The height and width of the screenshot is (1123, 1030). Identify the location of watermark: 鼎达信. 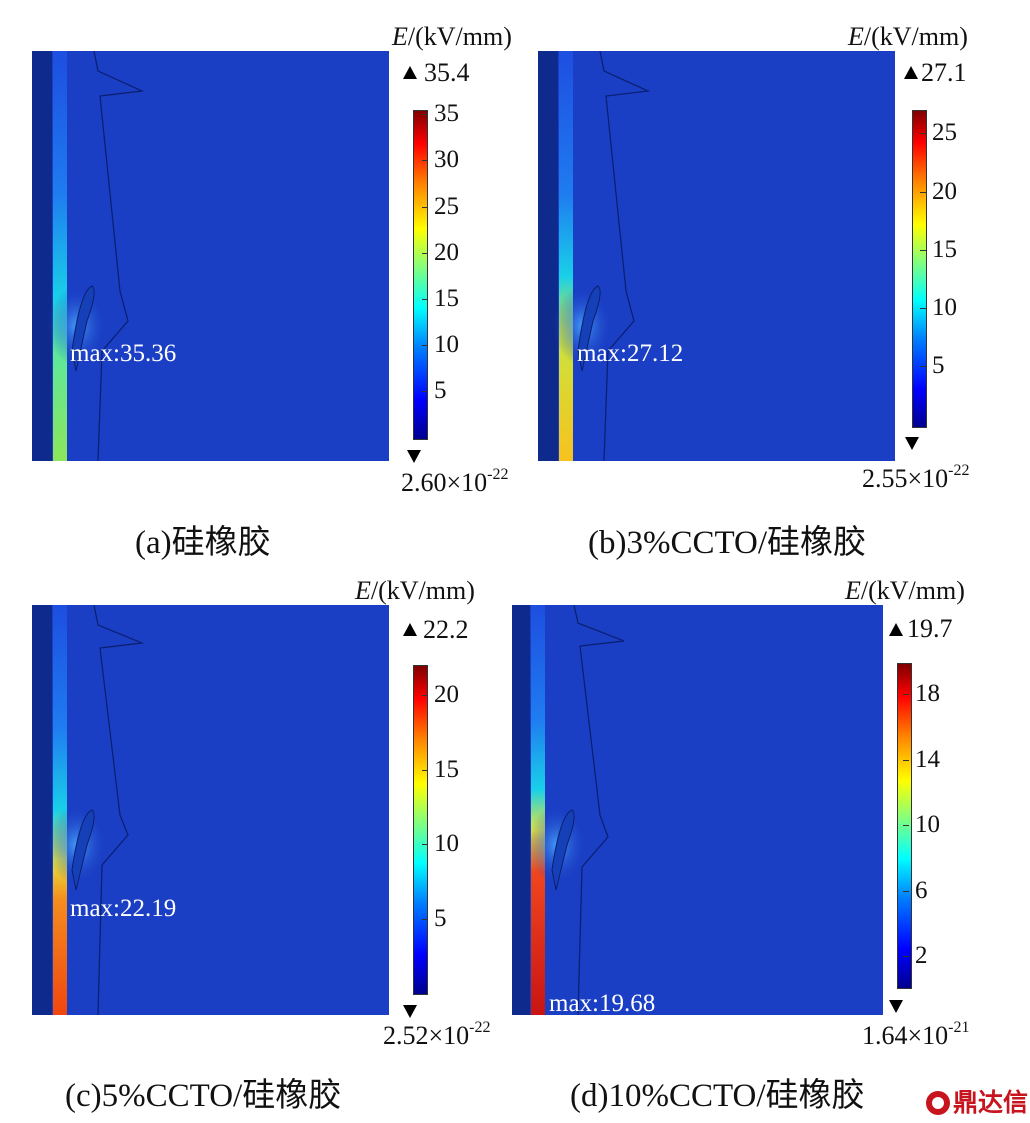
(977, 1101).